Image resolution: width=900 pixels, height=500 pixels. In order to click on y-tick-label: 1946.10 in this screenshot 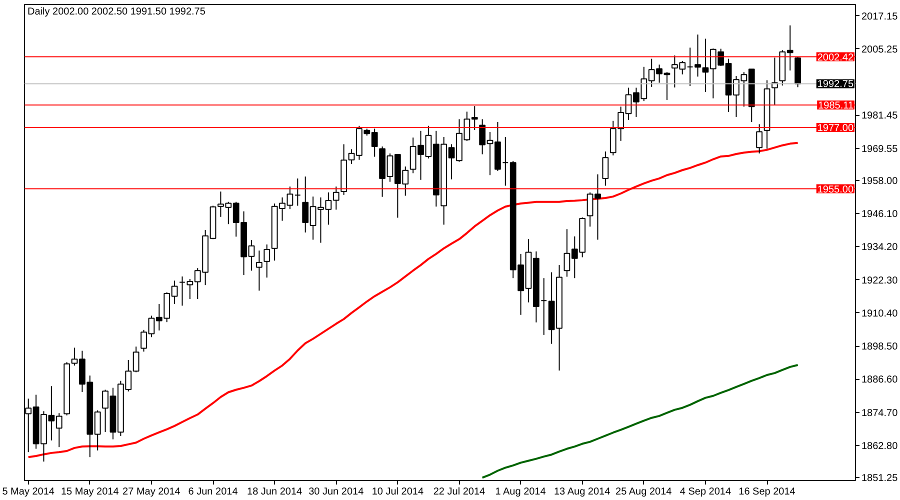, I will do `click(880, 214)`.